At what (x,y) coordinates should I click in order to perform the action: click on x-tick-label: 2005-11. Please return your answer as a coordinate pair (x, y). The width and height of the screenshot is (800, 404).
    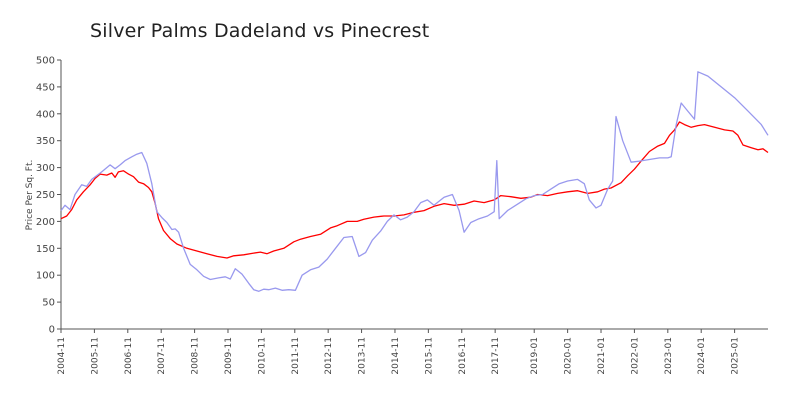
    Looking at the image, I should click on (95, 356).